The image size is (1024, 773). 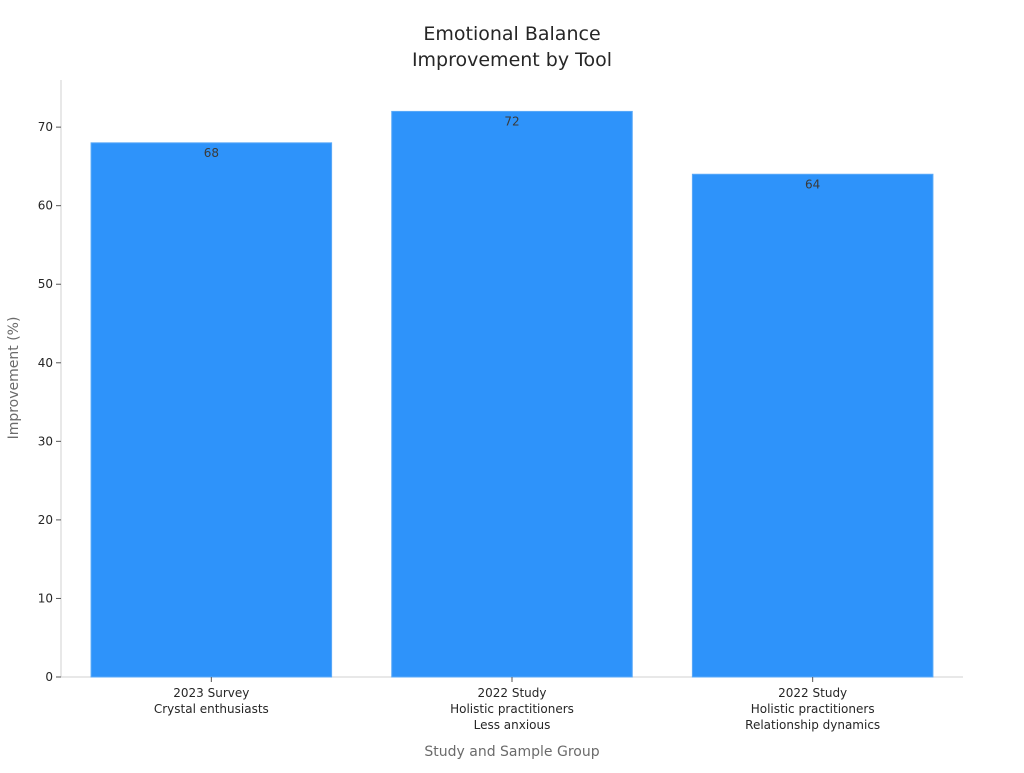 I want to click on x-tick-label: Relationship dynamics, so click(x=812, y=725).